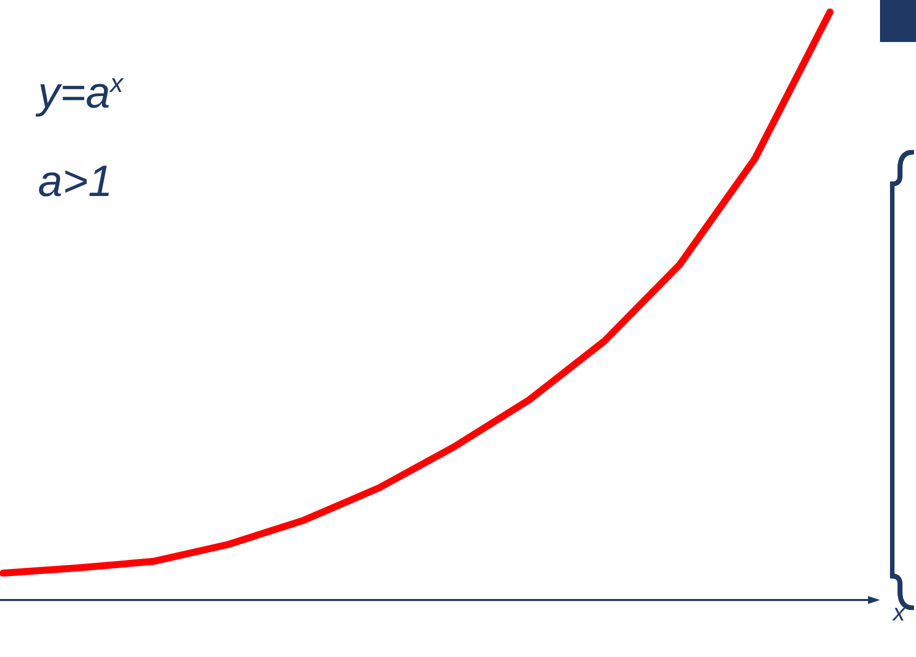  I want to click on annotation: a>1, so click(75, 181).